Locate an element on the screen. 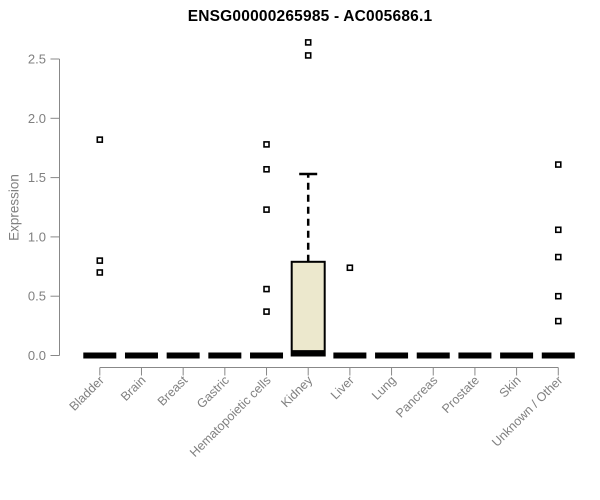 Image resolution: width=600 pixels, height=500 pixels. x-tick-label: Unknown / Other is located at coordinates (527, 411).